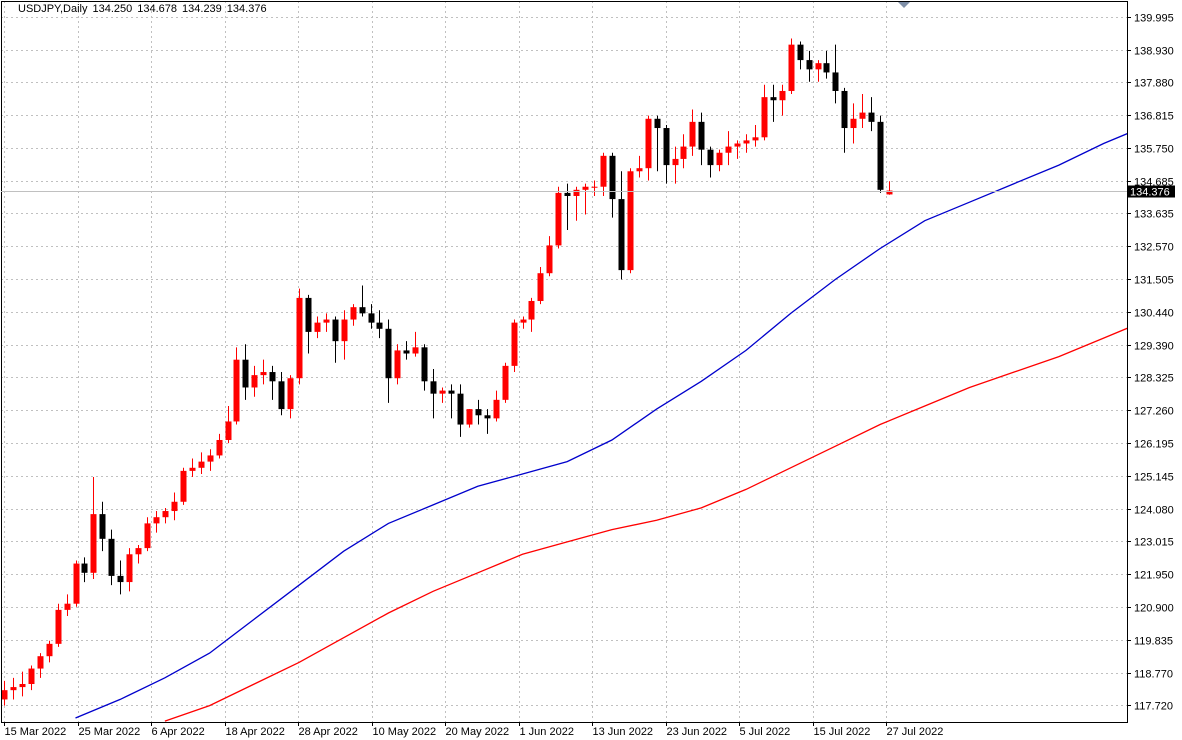  What do you see at coordinates (1154, 609) in the screenshot?
I see `y-tick-label: 120.900` at bounding box center [1154, 609].